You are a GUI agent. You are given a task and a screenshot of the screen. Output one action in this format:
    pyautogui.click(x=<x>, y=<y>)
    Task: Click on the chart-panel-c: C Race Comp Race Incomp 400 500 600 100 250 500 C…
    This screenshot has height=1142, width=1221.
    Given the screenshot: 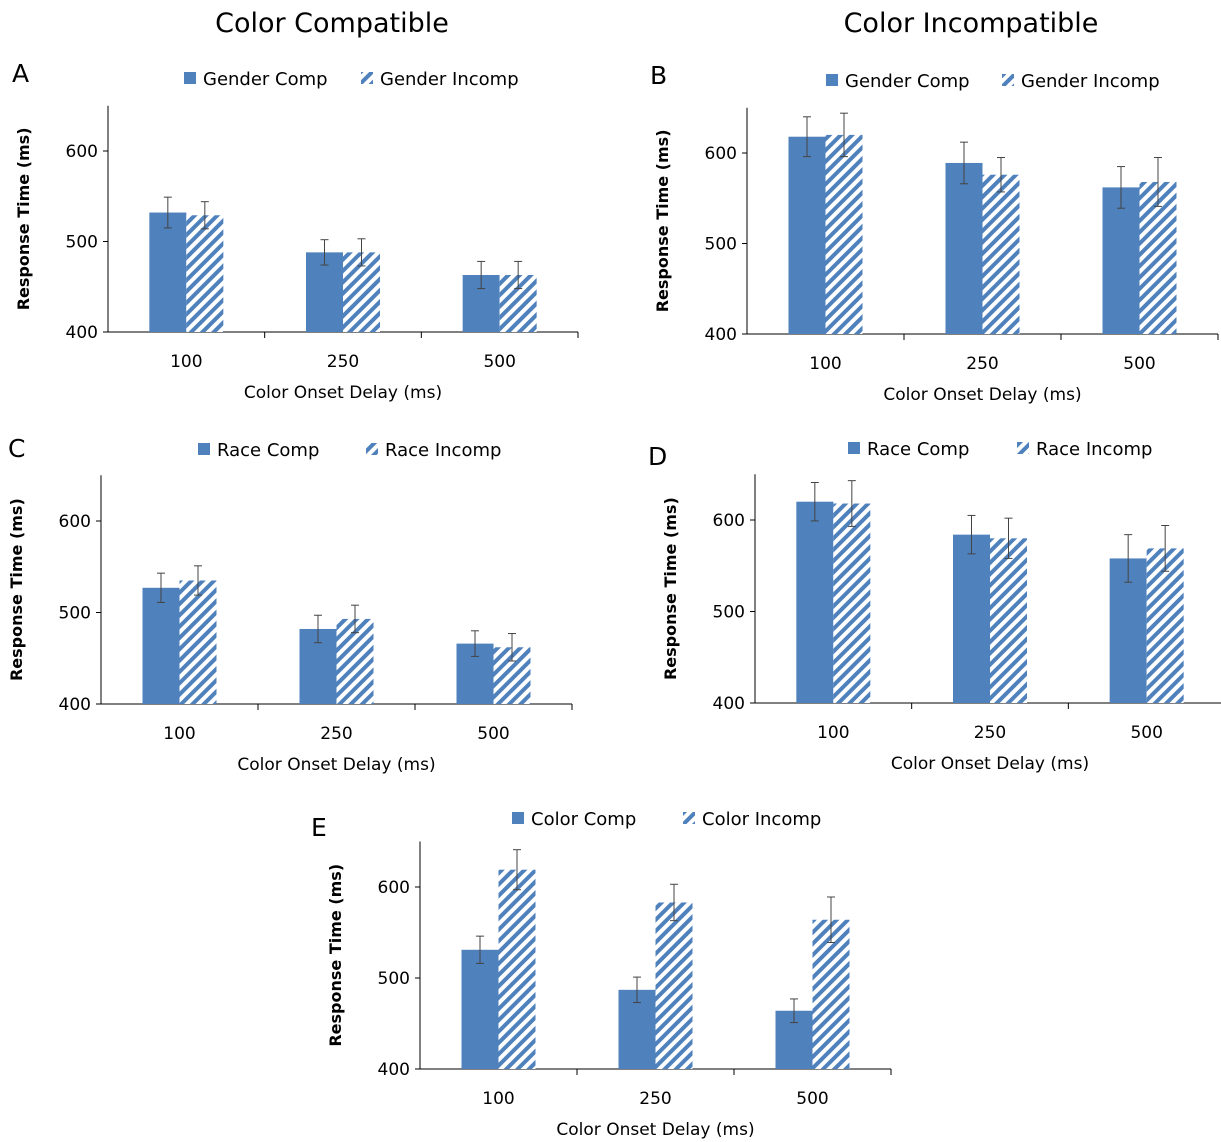 What is the action you would take?
    pyautogui.click(x=290, y=604)
    